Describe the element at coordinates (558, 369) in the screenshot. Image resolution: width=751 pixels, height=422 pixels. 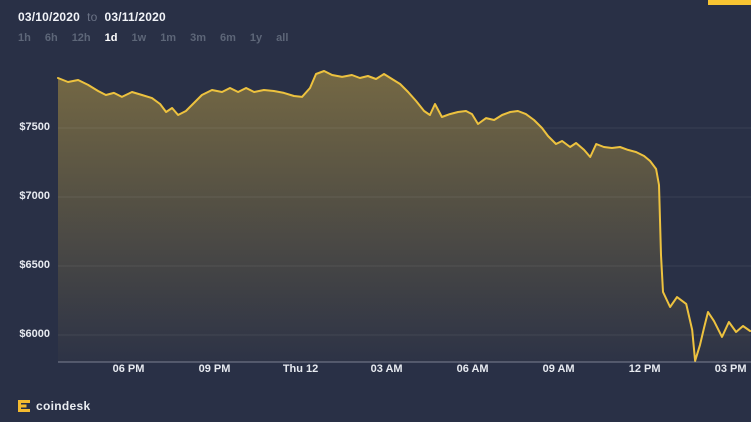
I see `x-axis-label-09-am: 09 AM` at that location.